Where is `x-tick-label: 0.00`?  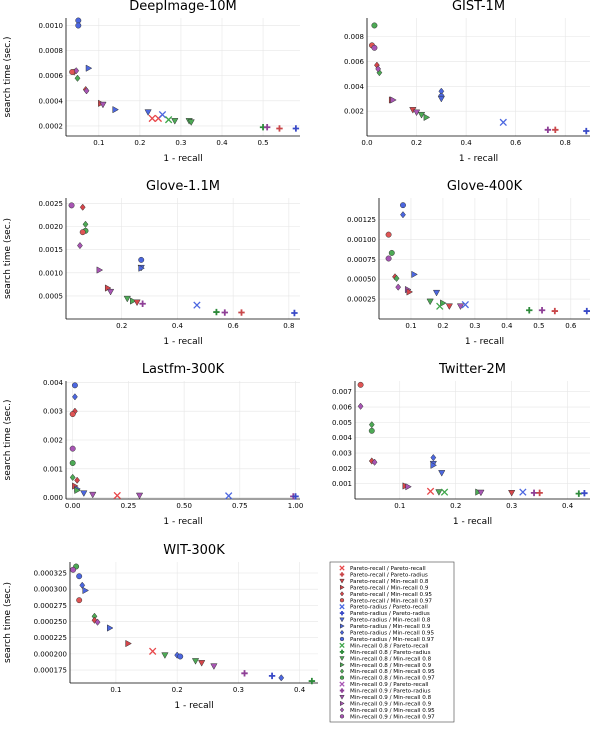
x-tick-label: 0.00 is located at coordinates (73, 506).